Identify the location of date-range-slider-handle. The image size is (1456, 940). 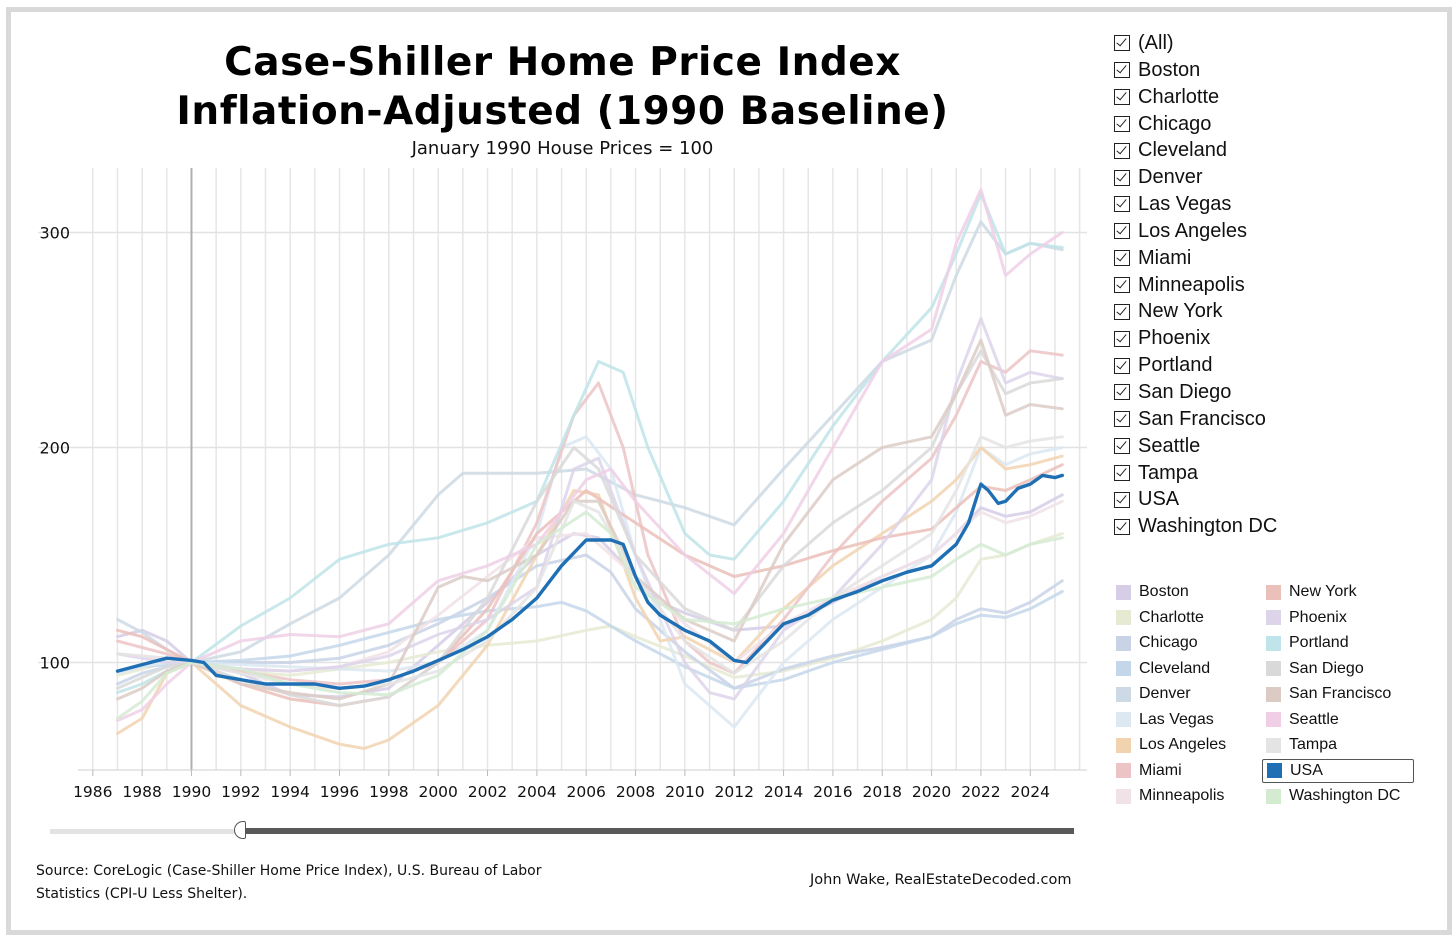
(240, 830).